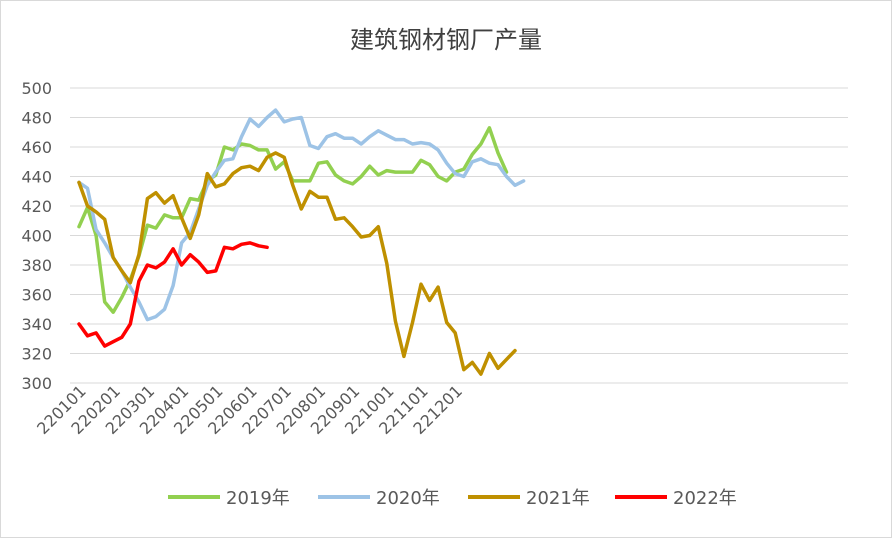 The height and width of the screenshot is (538, 892). Describe the element at coordinates (36, 383) in the screenshot. I see `y-tick-label-0: 300` at that location.